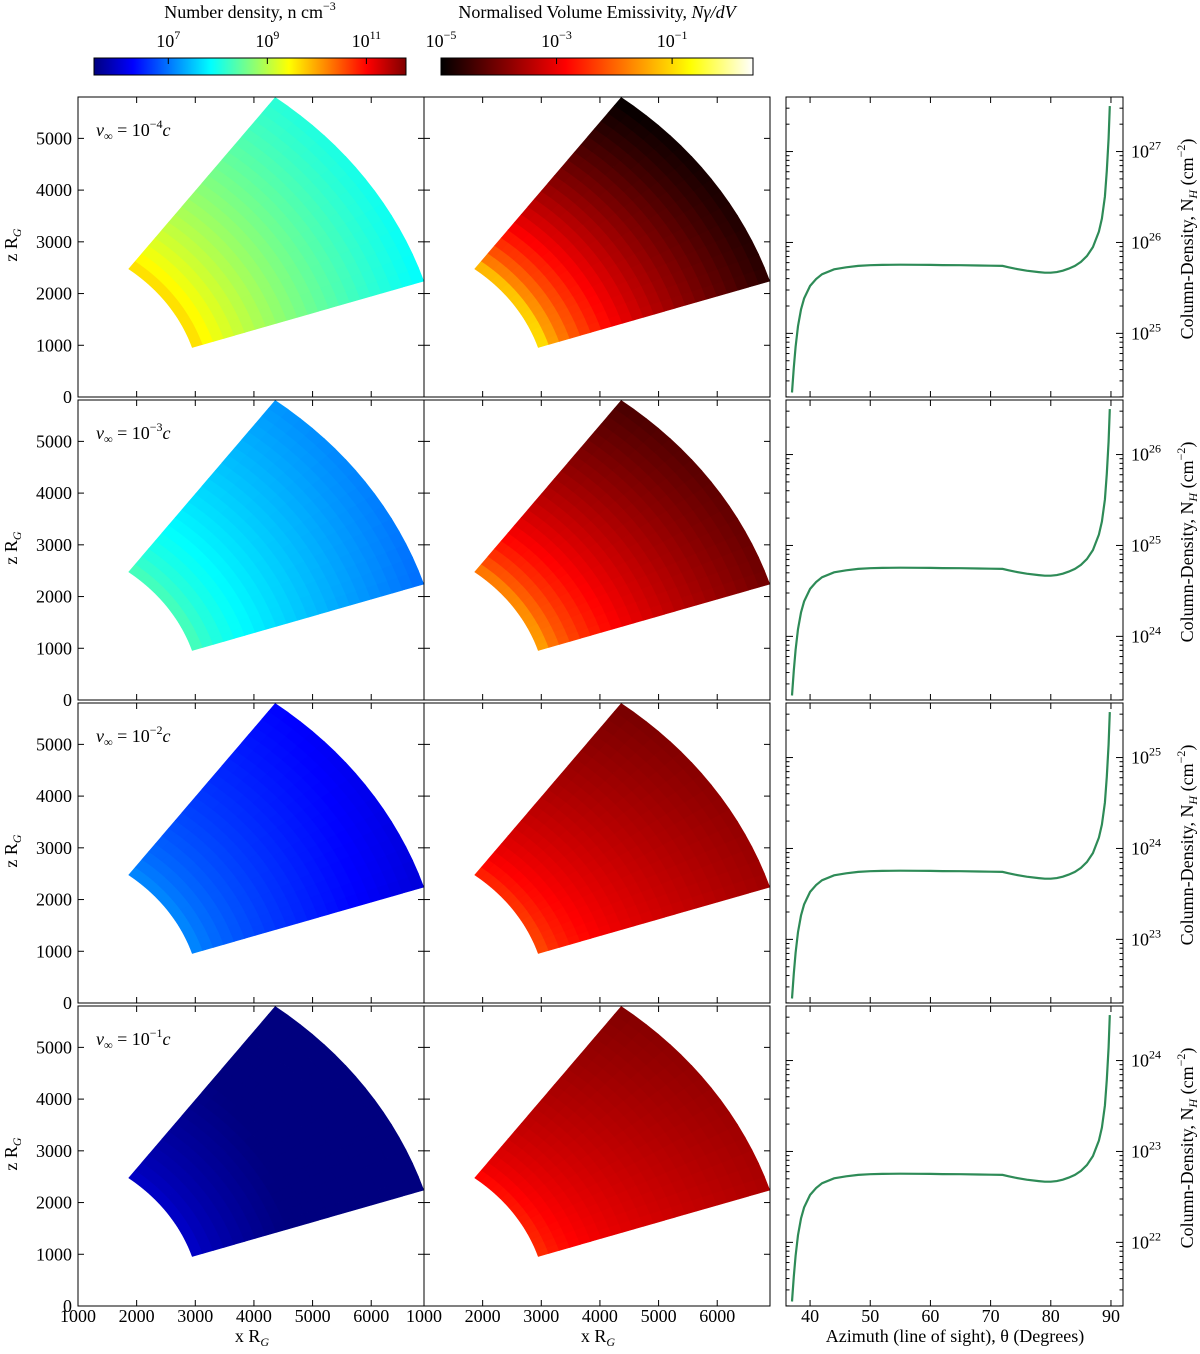 The image size is (1200, 1354). I want to click on column-density-row-3: 1023 1024 1025 Column-Density, NH (cm−2), so click(992, 853).